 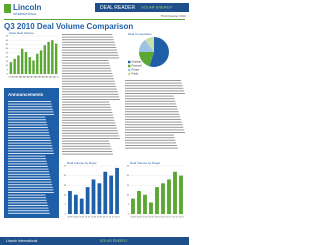 I want to click on page-title: Q3 2010 Deal Volume Comparison, so click(x=68, y=26).